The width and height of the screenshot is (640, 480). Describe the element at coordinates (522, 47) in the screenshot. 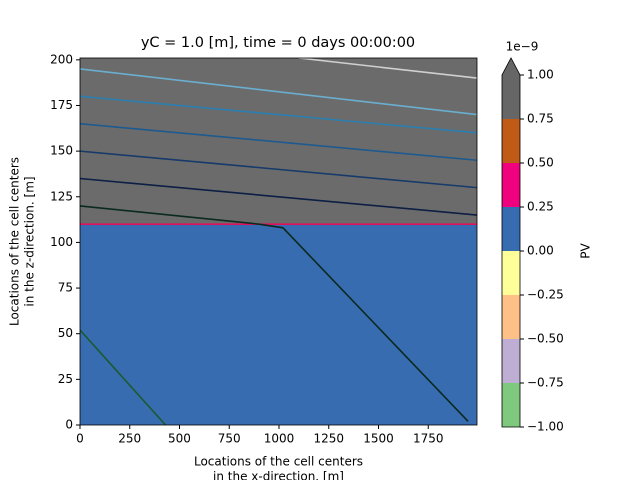

I see `colorbar-offset: 1e−9` at that location.